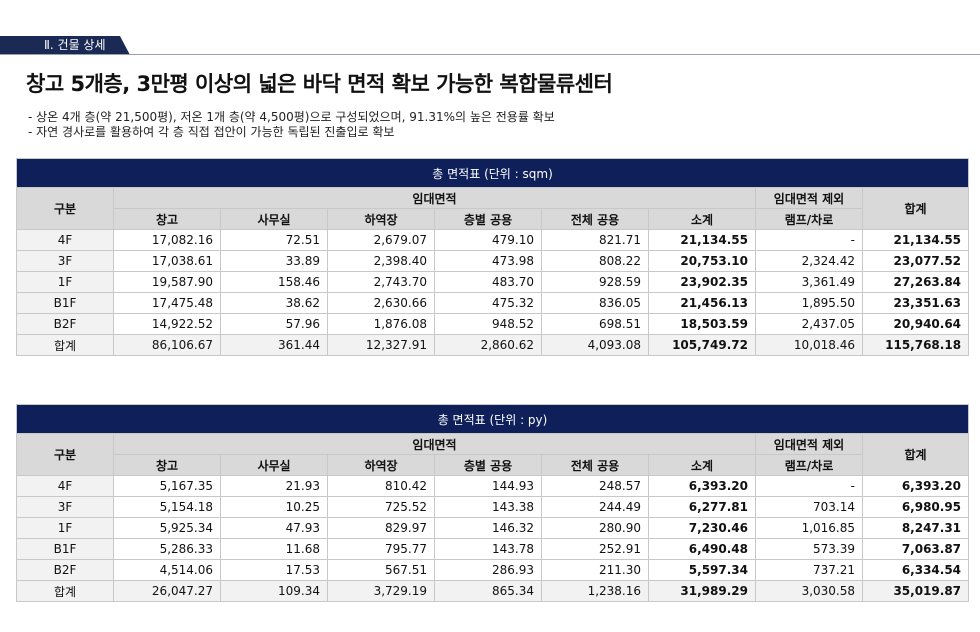 Image resolution: width=980 pixels, height=632 pixels. What do you see at coordinates (488, 486) in the screenshot?
I see `table-cell: 144.93` at bounding box center [488, 486].